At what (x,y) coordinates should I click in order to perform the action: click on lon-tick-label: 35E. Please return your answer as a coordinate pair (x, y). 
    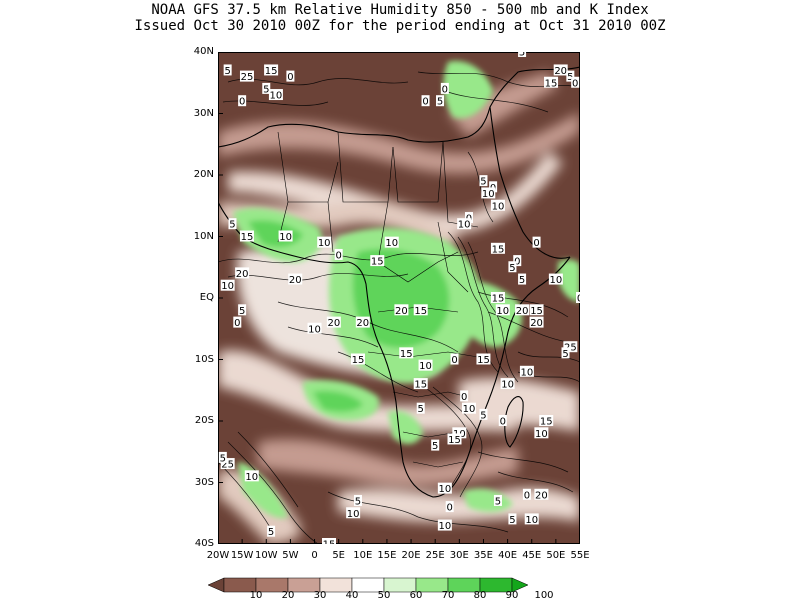
    Looking at the image, I should click on (483, 555).